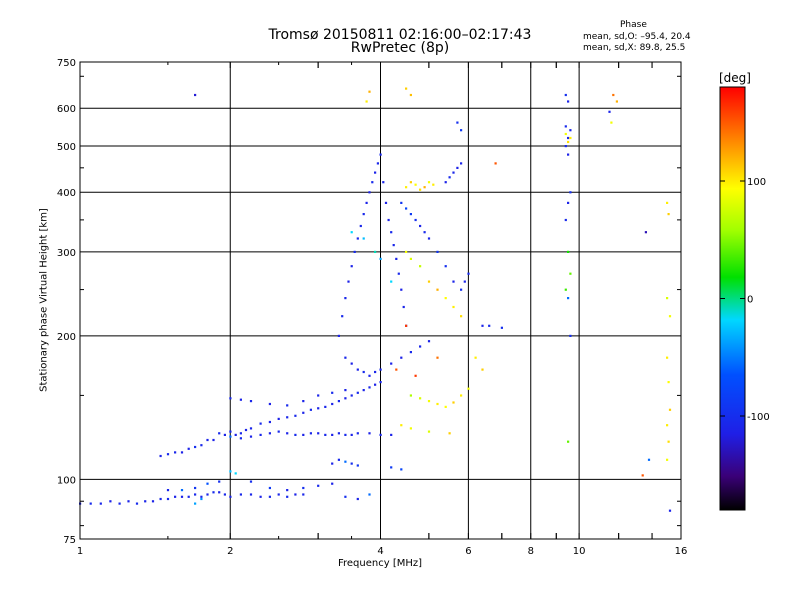  What do you see at coordinates (66, 63) in the screenshot?
I see `y-tick-label: 750` at bounding box center [66, 63].